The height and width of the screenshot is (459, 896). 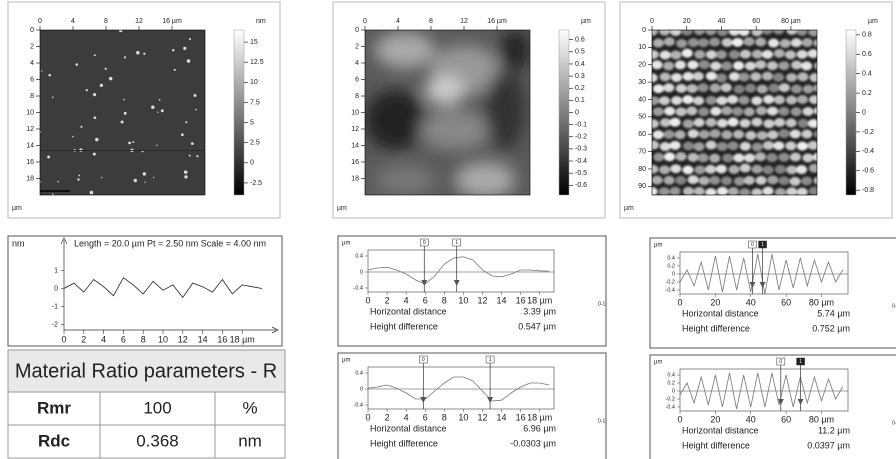 I want to click on x-tick-label: 40, so click(x=751, y=419).